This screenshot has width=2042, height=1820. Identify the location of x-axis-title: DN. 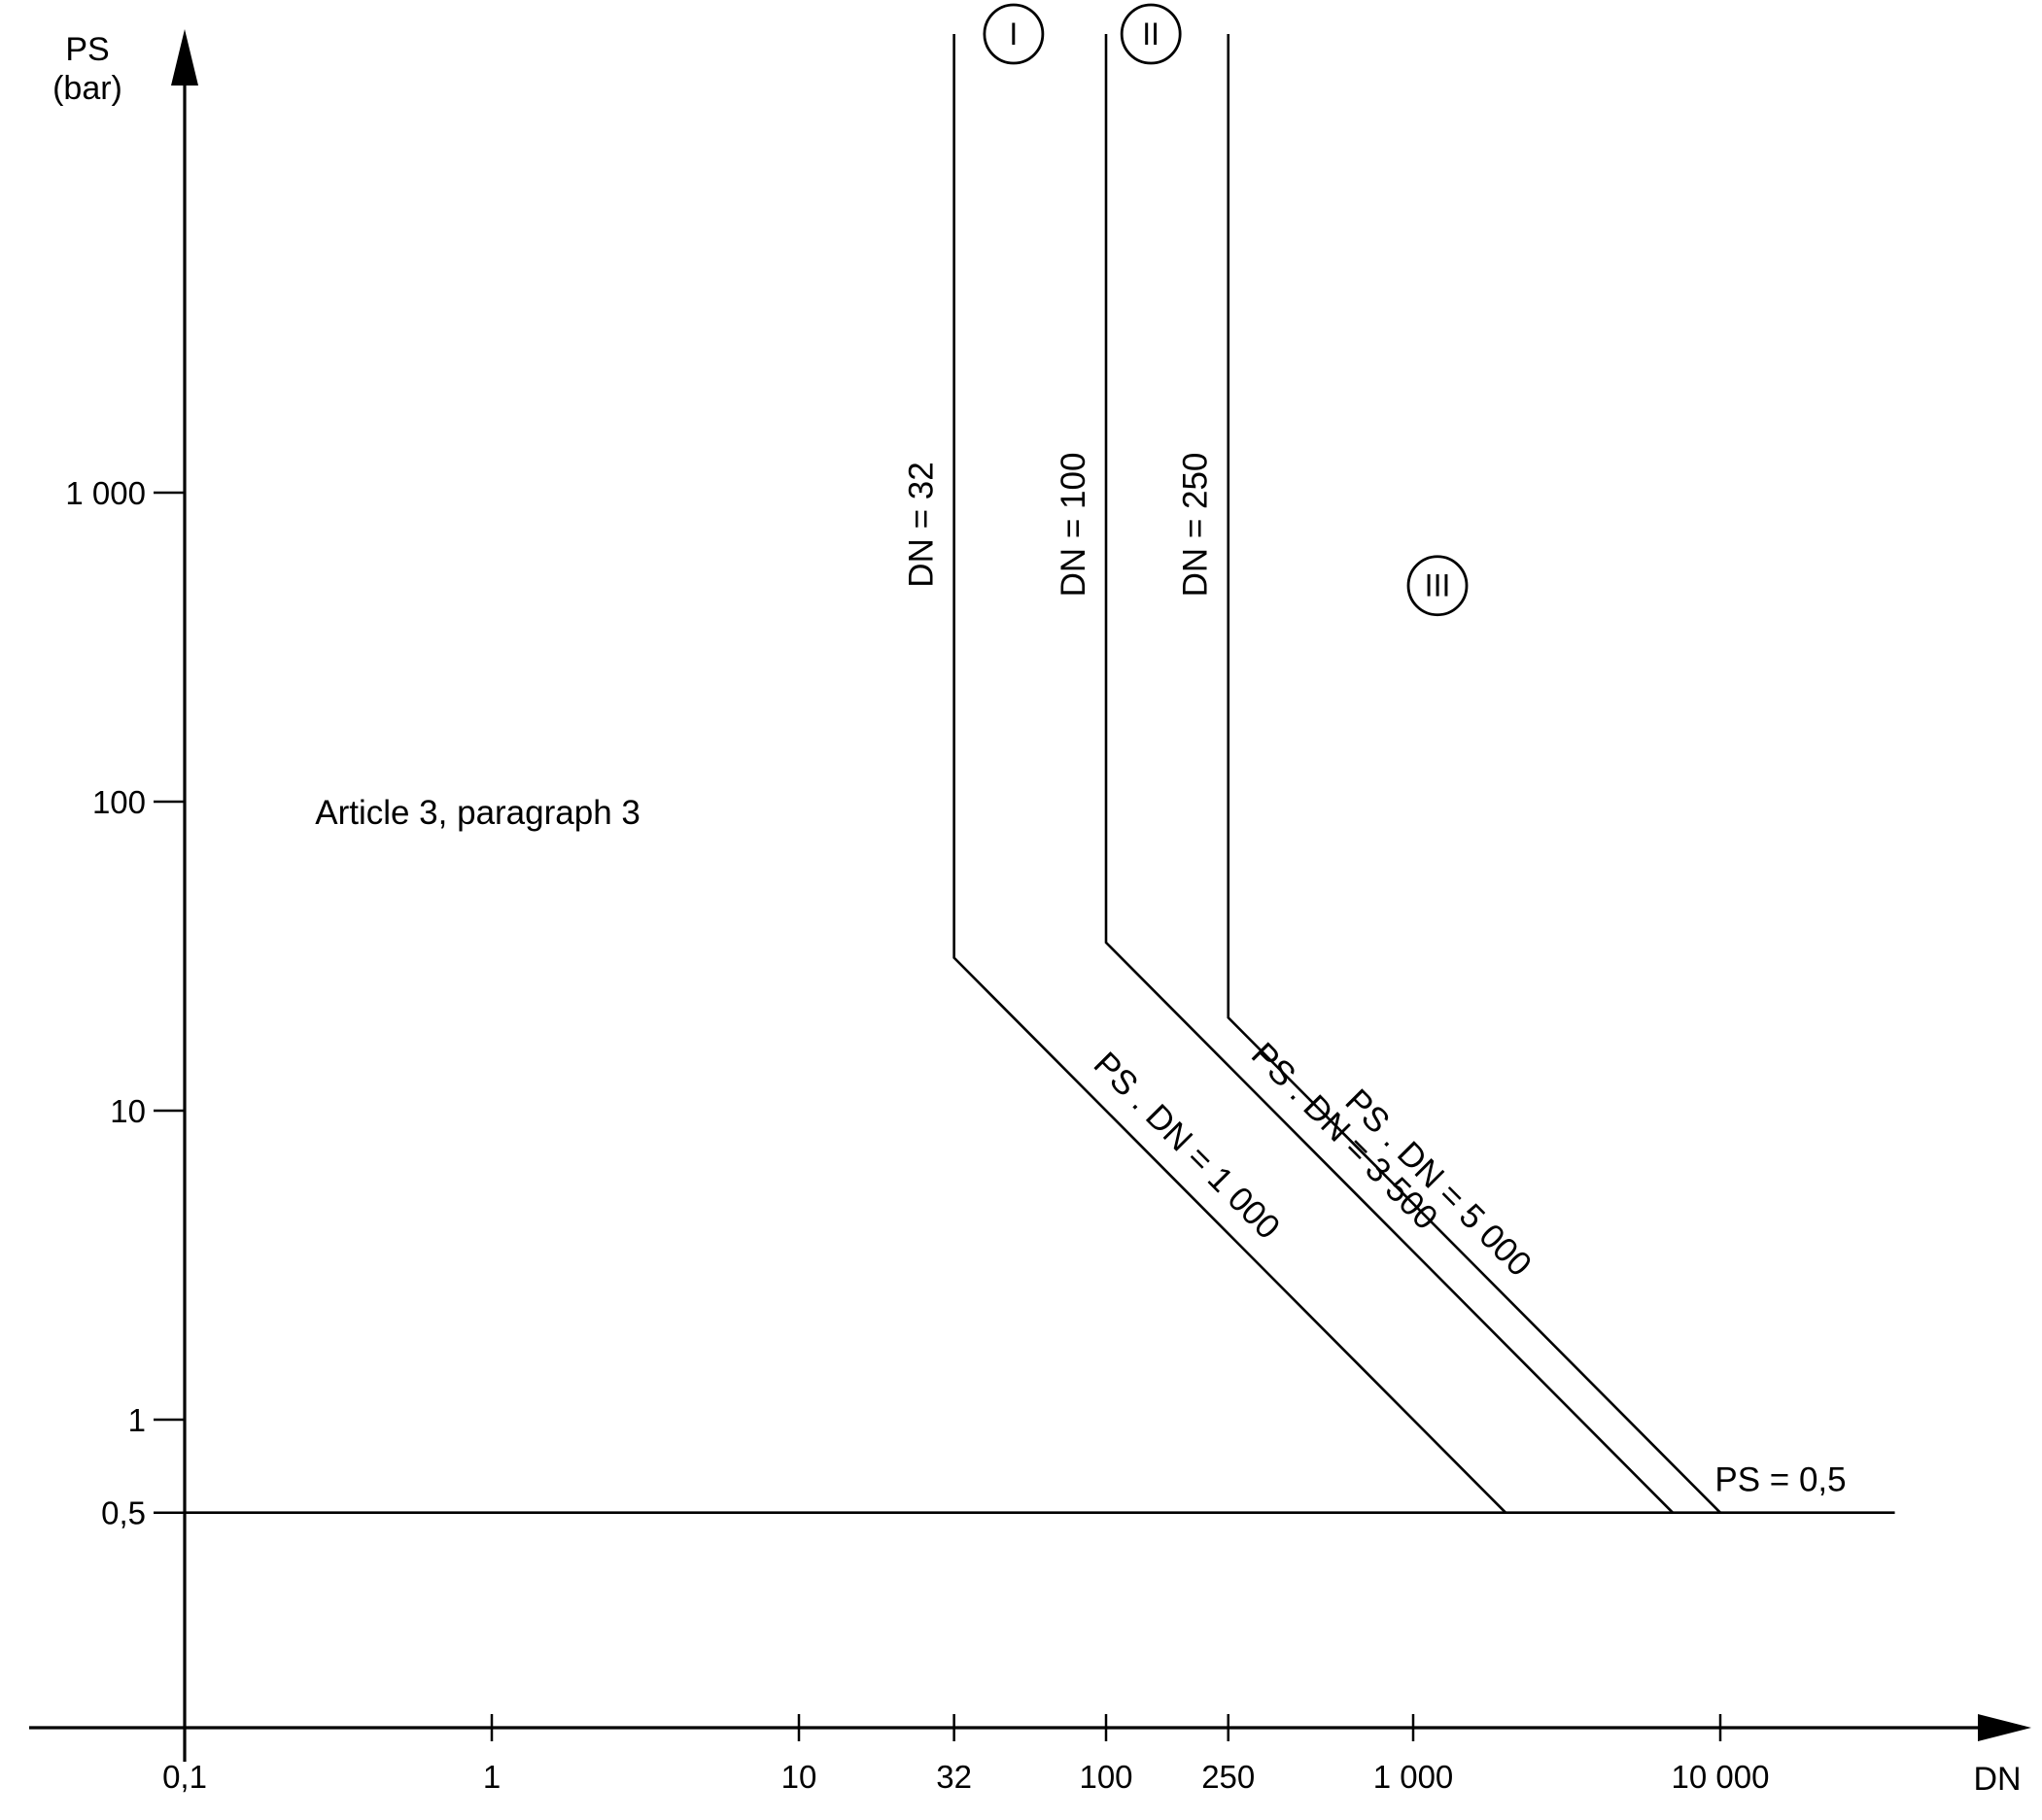
(1997, 1779).